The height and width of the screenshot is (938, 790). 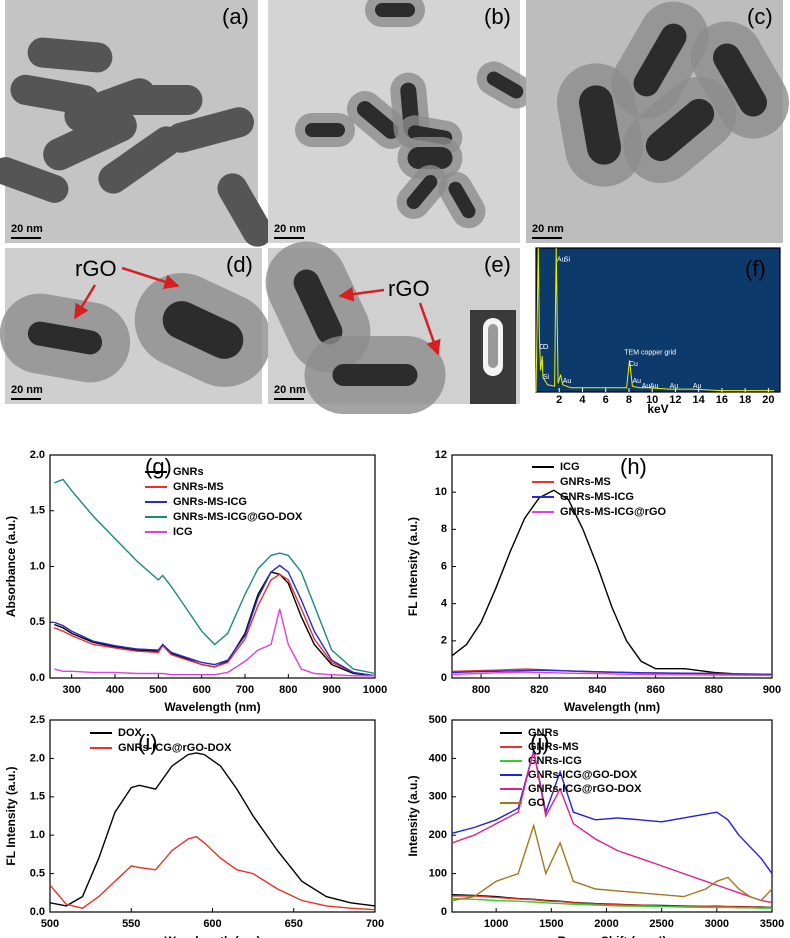 I want to click on panel-label: (g), so click(x=158, y=466).